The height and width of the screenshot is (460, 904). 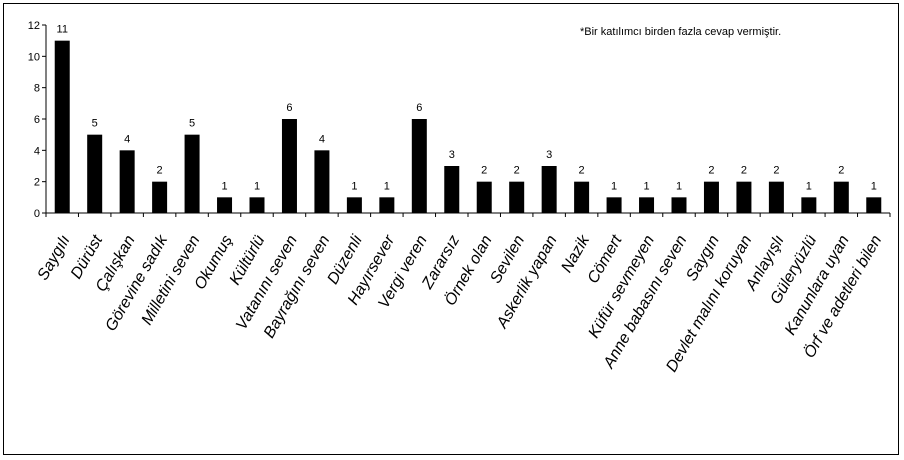 What do you see at coordinates (37, 183) in the screenshot?
I see `y-tick-label: 2` at bounding box center [37, 183].